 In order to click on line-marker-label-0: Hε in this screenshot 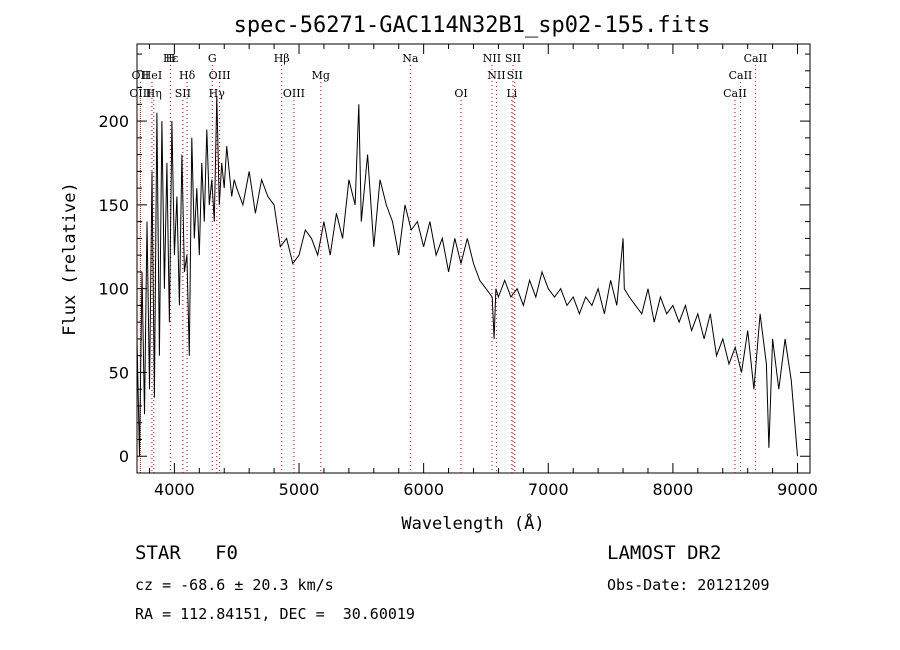, I will do `click(171, 58)`.